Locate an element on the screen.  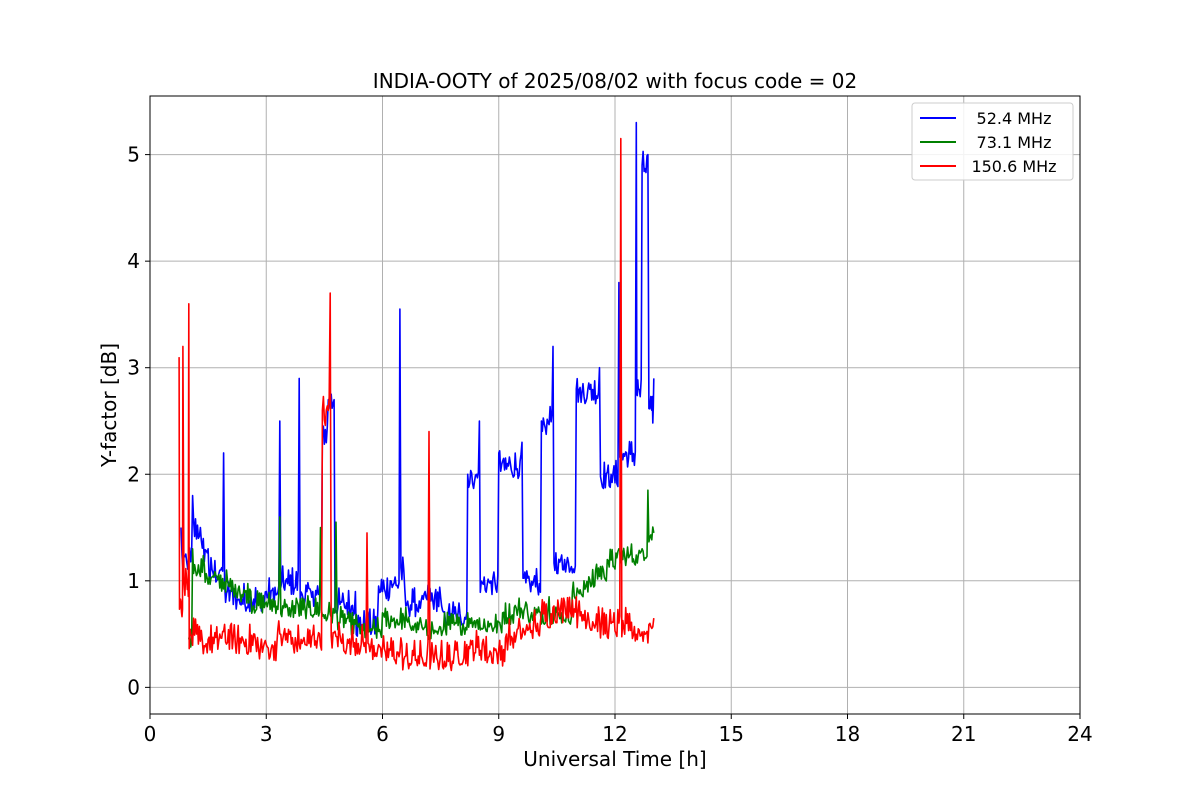
x-tick-label: 24 is located at coordinates (1079, 734).